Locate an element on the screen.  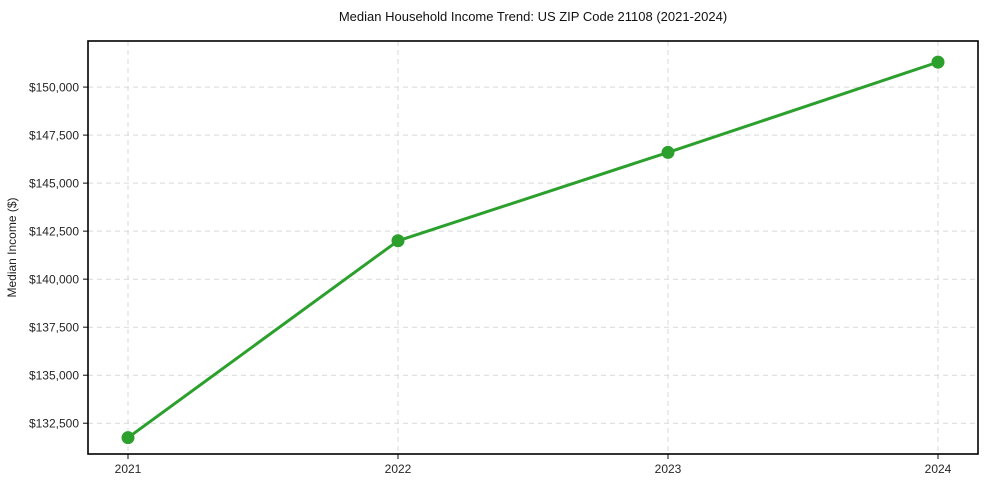
y-axis-label: Median Income ($) is located at coordinates (12, 247).